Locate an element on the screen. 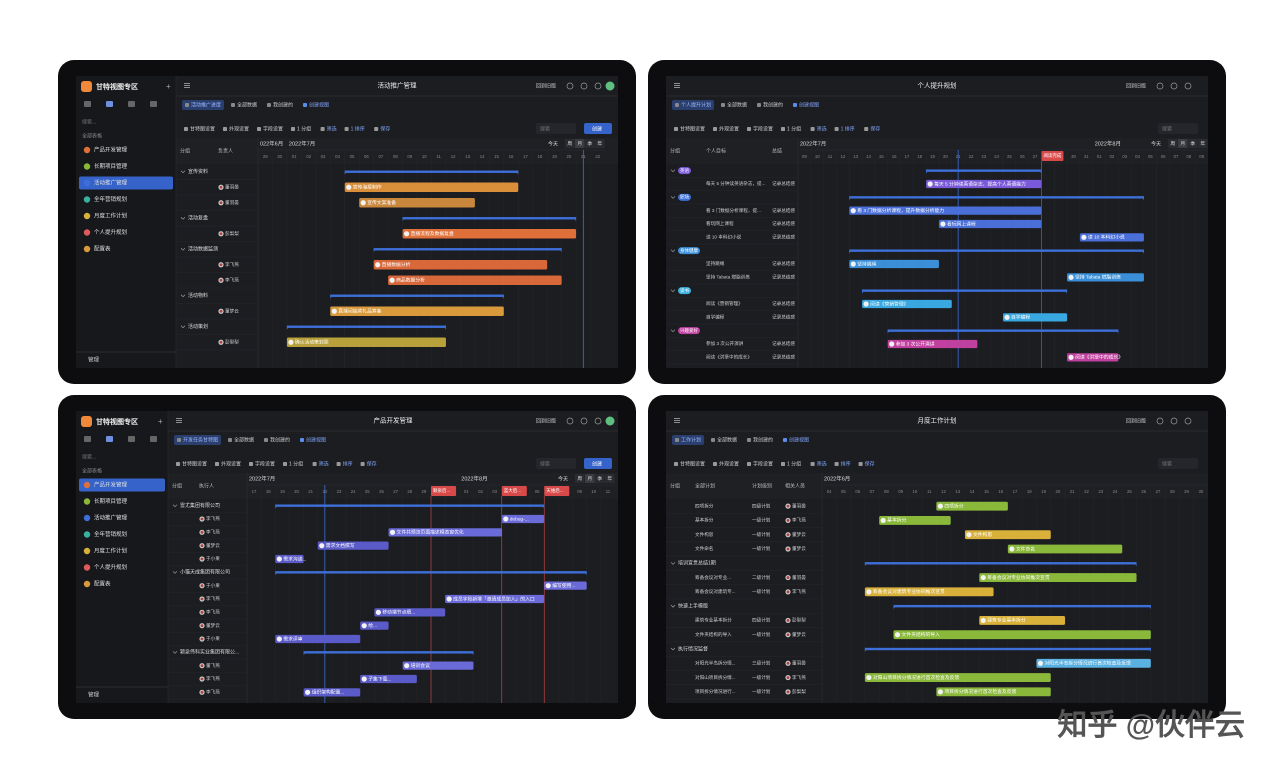 The height and width of the screenshot is (780, 1280). tab: 个人提升计划 is located at coordinates (696, 104).